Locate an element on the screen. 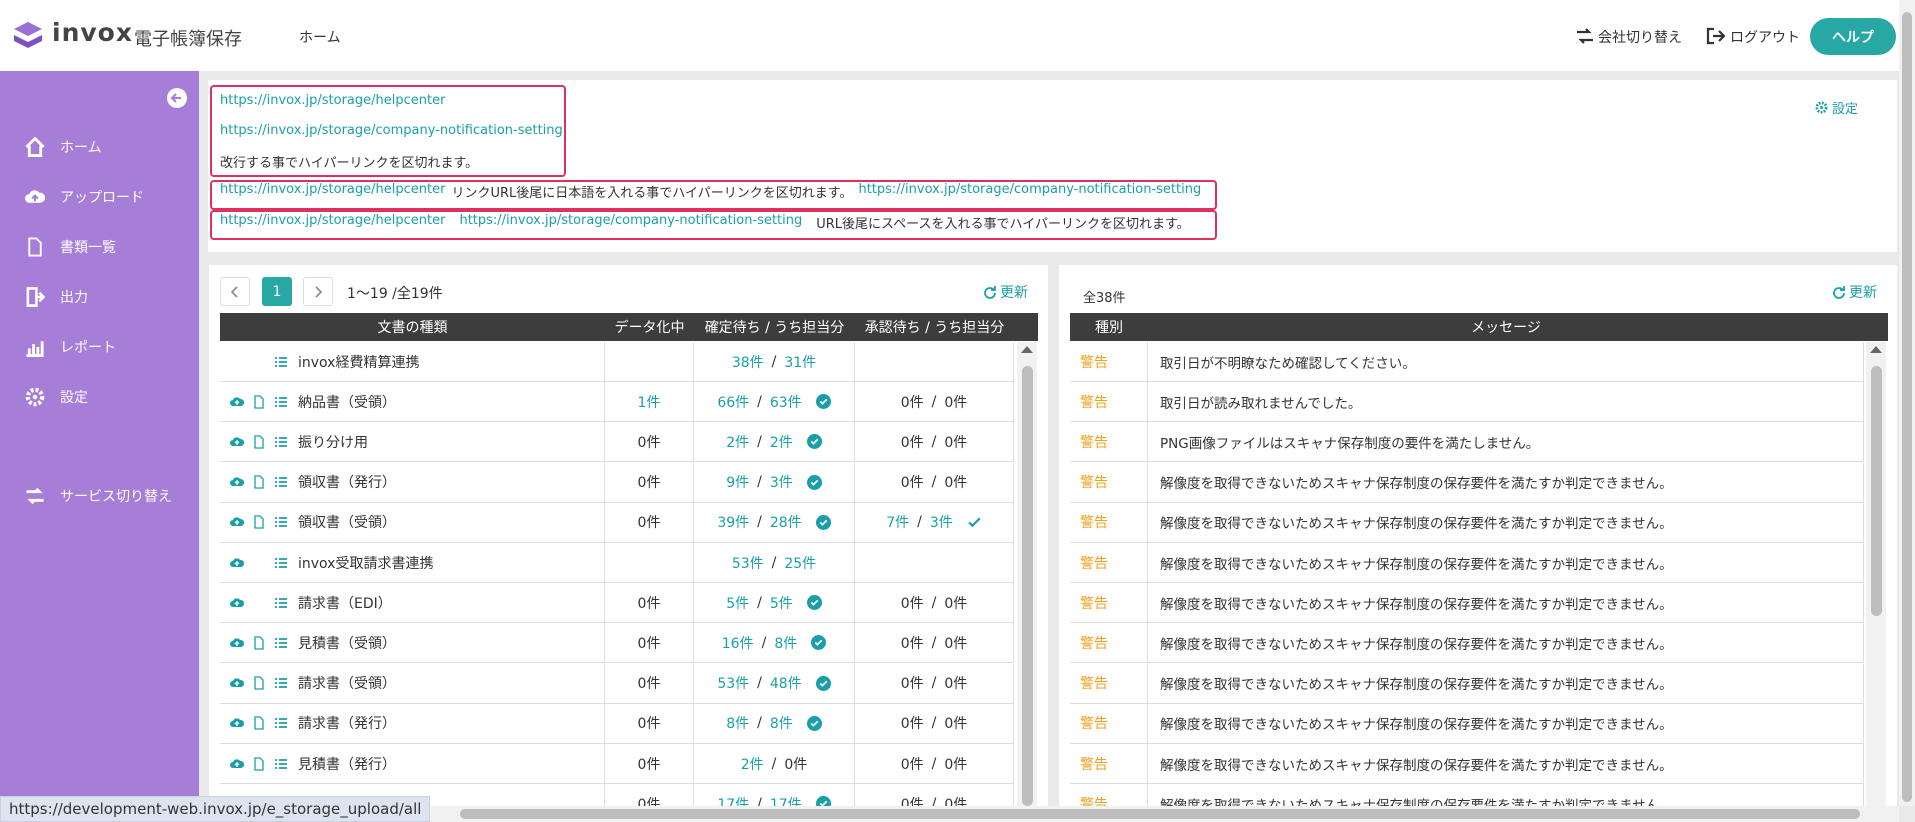  count: 28件 is located at coordinates (785, 523).